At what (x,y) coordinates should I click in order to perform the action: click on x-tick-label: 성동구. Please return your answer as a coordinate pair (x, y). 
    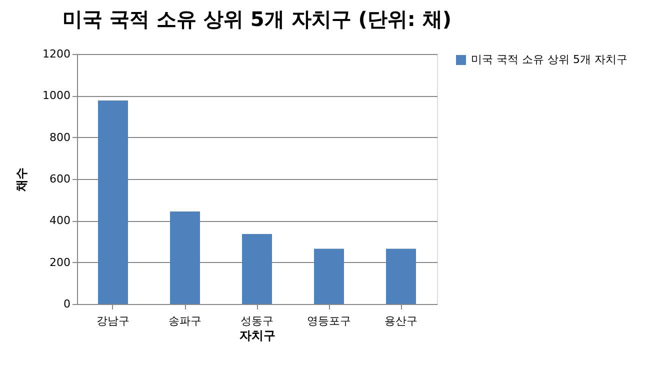
    Looking at the image, I should click on (257, 321).